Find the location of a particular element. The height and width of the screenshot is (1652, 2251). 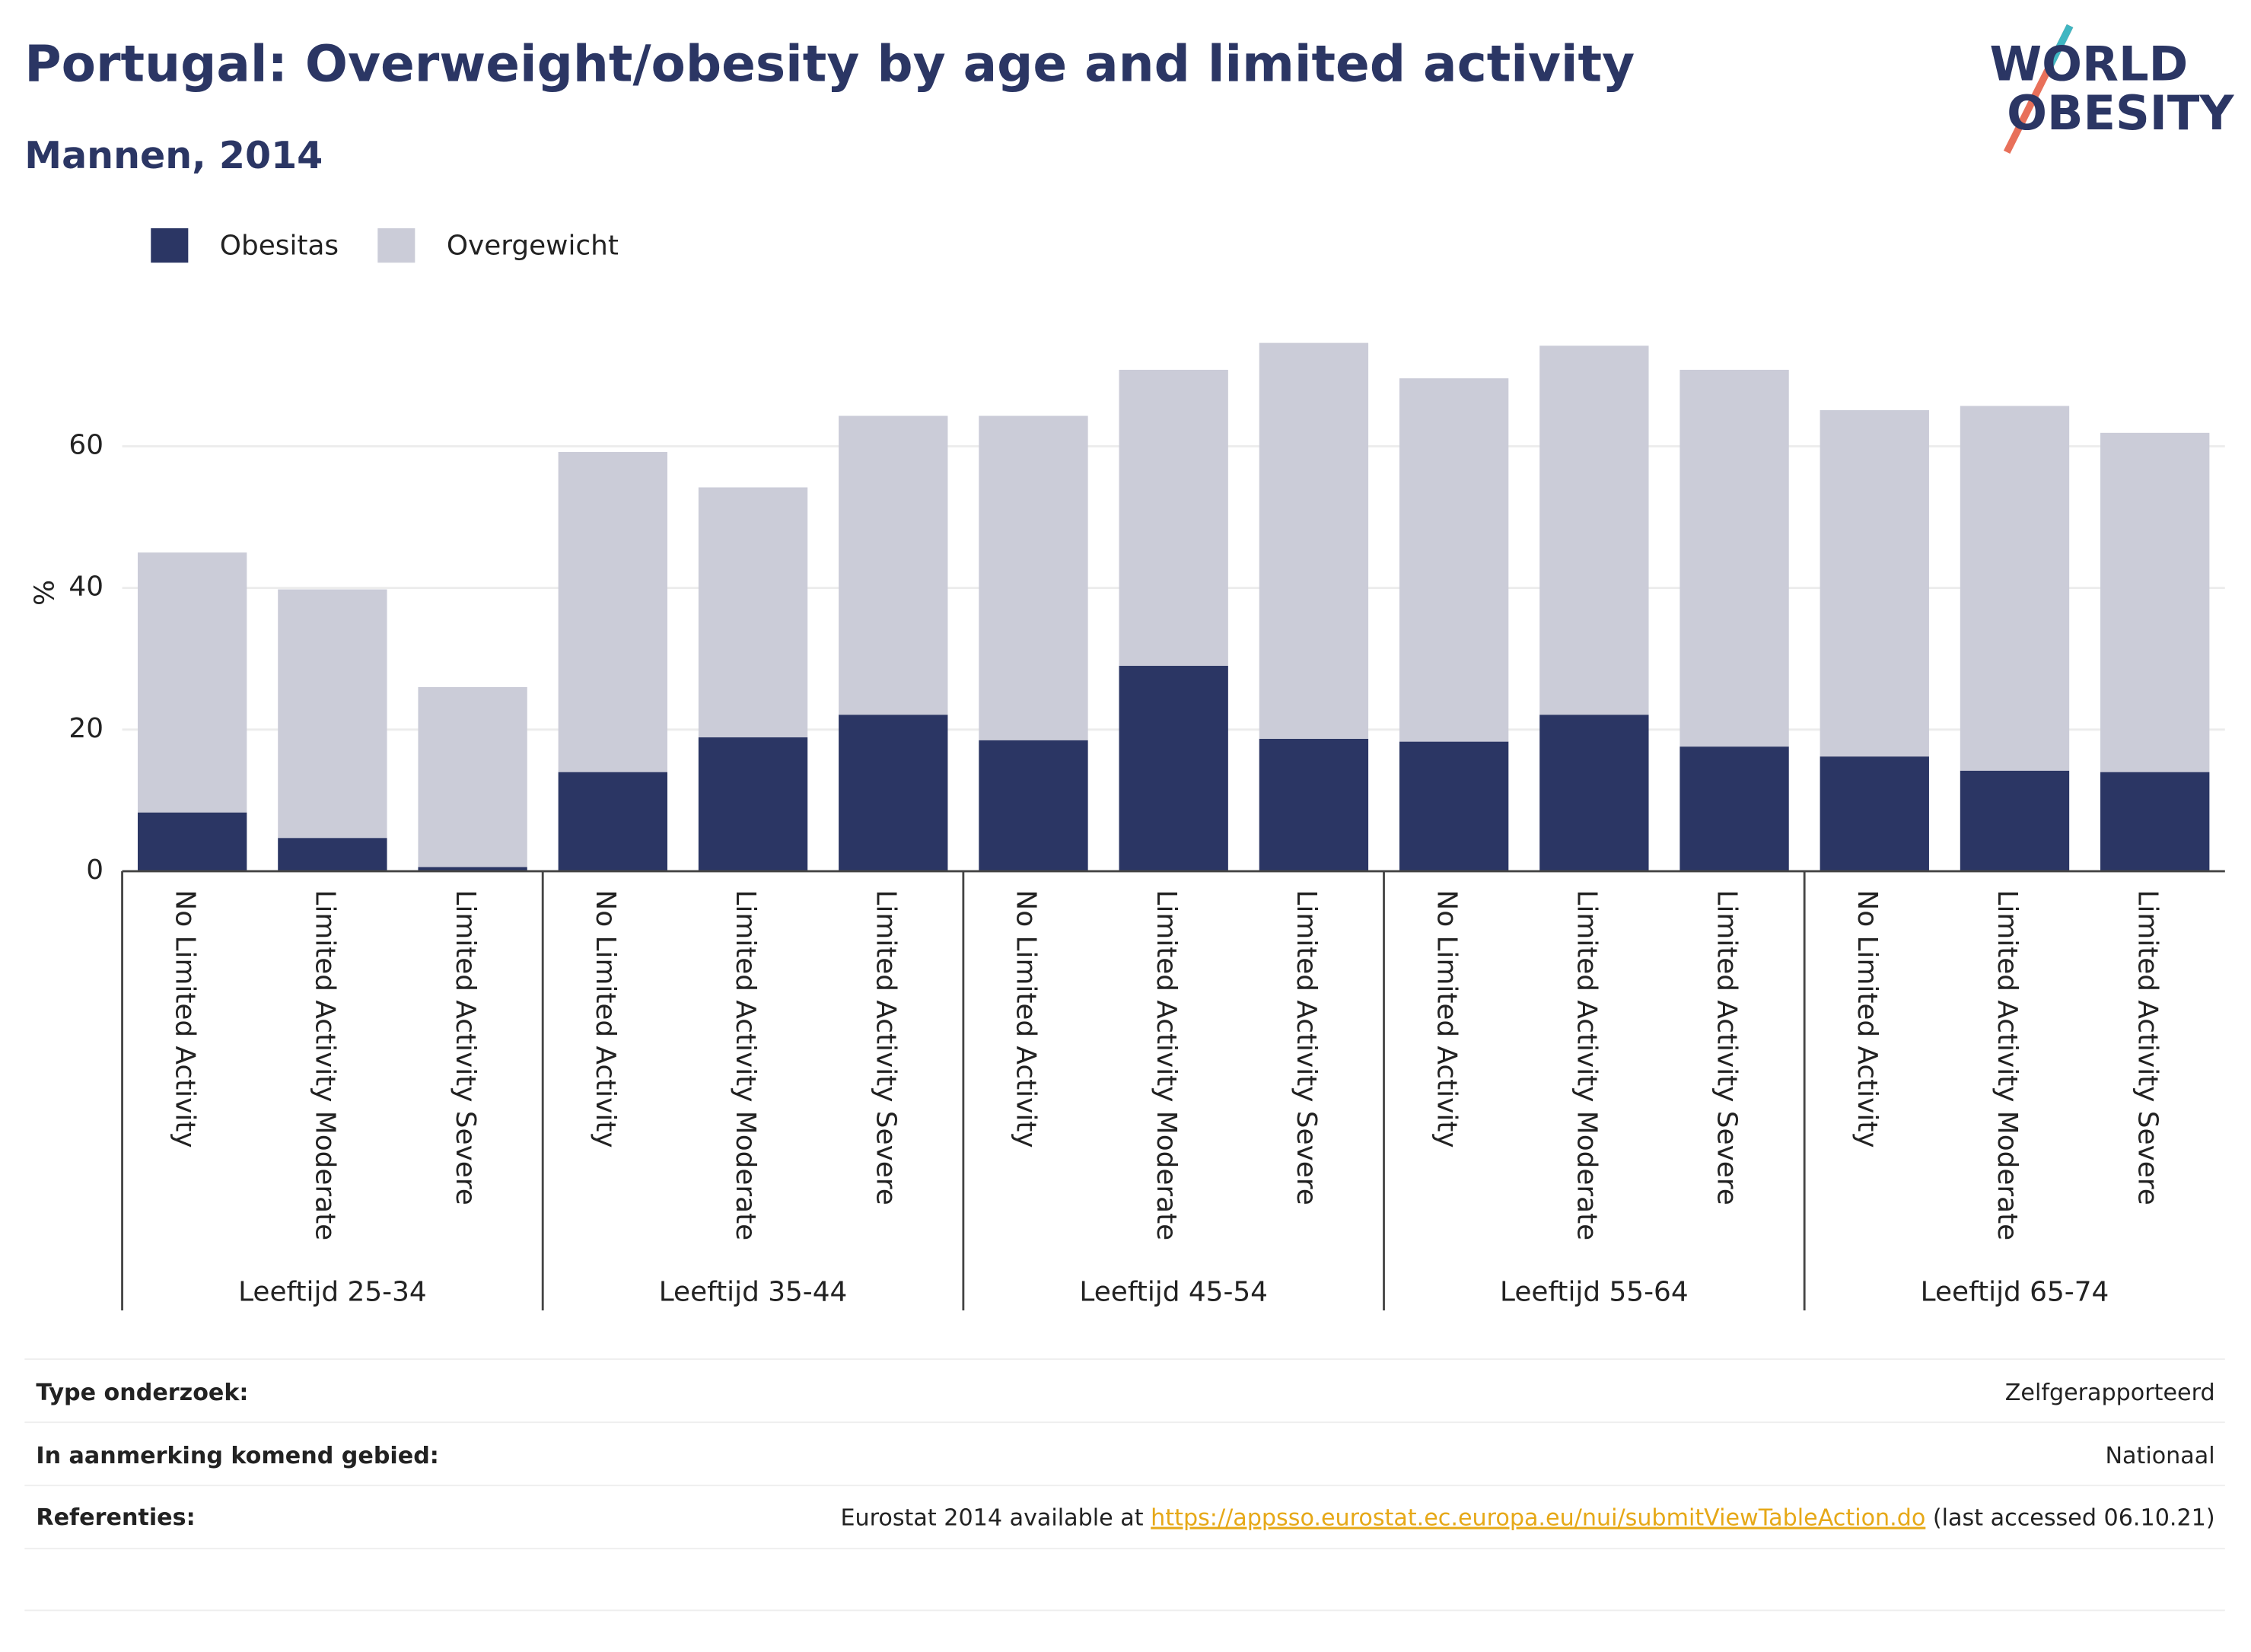

group-label: Leeftijd 55-64 is located at coordinates (1594, 1291).